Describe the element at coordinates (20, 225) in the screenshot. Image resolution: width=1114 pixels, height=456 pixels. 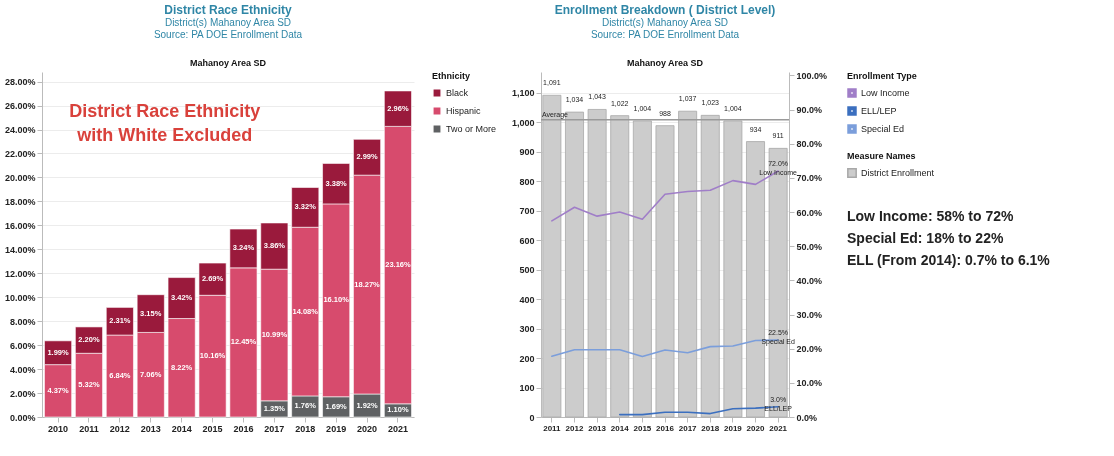
I see `y-tick-label: 16.00%` at that location.